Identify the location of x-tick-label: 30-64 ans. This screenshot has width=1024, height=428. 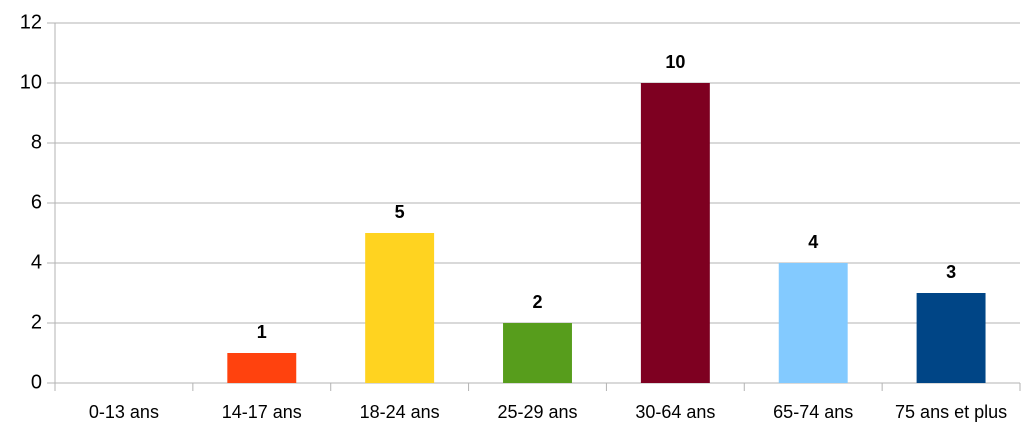
(675, 412).